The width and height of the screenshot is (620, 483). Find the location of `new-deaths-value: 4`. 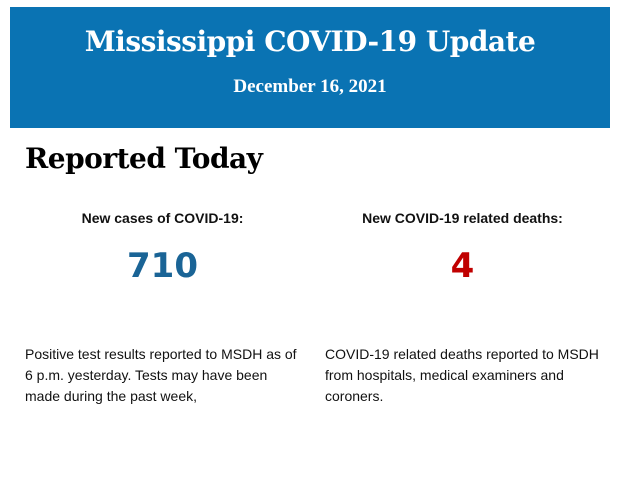

new-deaths-value: 4 is located at coordinates (462, 266).